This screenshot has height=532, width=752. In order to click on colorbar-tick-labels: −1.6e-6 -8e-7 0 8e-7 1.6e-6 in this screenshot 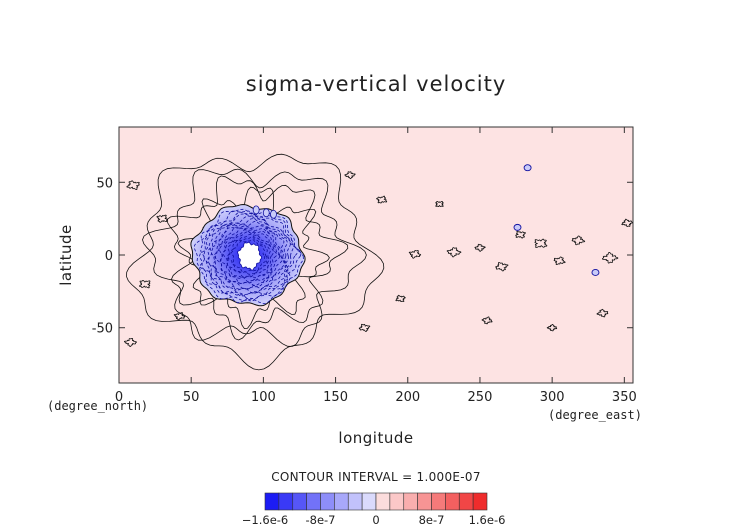, I will do `click(374, 520)`.